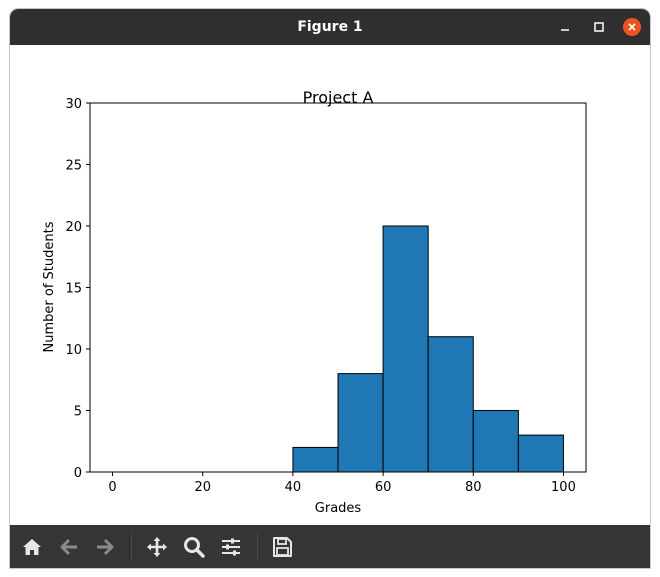 The height and width of the screenshot is (577, 660). I want to click on maximize-button, so click(599, 27).